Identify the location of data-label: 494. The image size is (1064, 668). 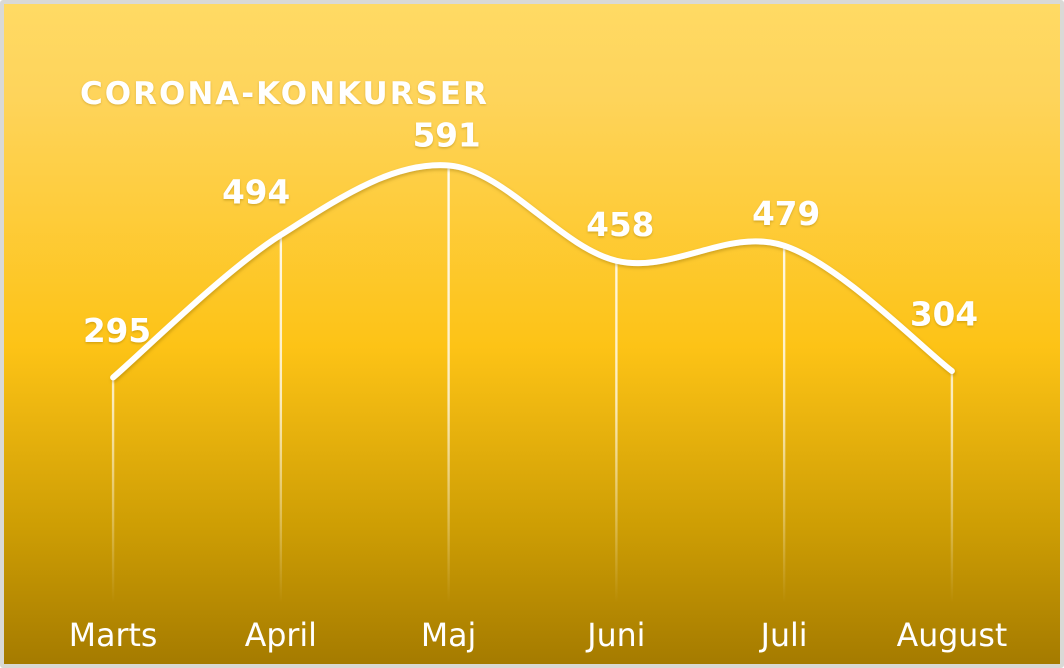
(256, 192).